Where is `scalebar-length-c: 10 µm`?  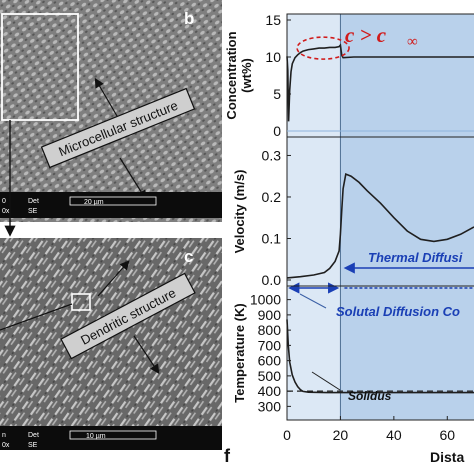
scalebar-length-c: 10 µm is located at coordinates (96, 436).